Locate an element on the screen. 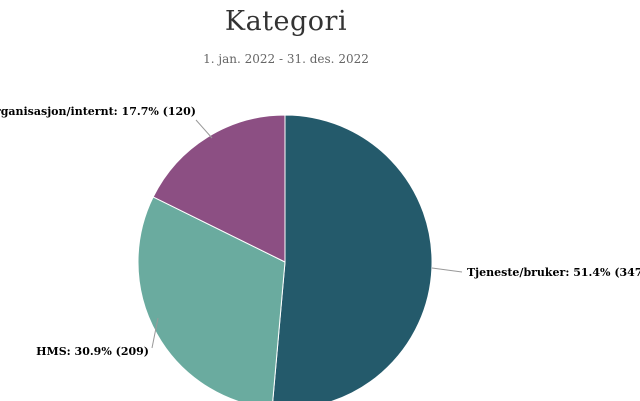 The image size is (640, 401). chart-title: Kategori is located at coordinates (286, 21).